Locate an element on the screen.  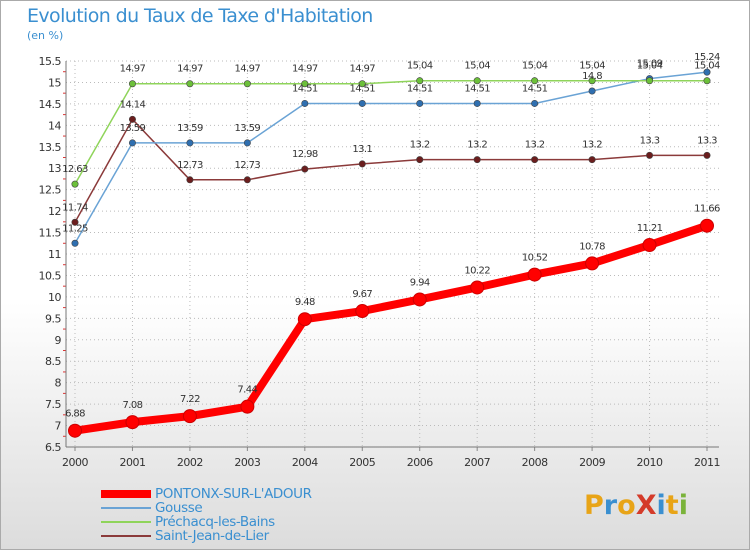
x-tick-label: 2006 is located at coordinates (420, 462).